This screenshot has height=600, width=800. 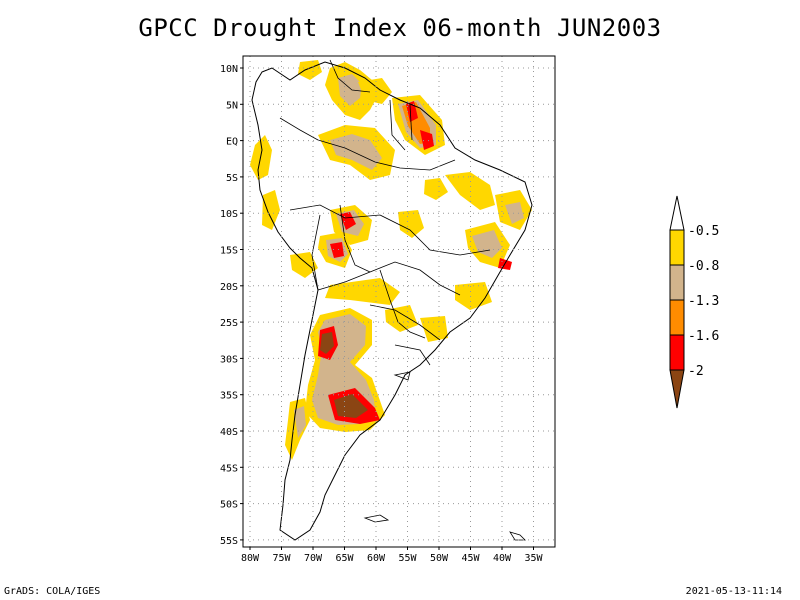 I want to click on lat-tick-label: 5S, so click(x=232, y=178).